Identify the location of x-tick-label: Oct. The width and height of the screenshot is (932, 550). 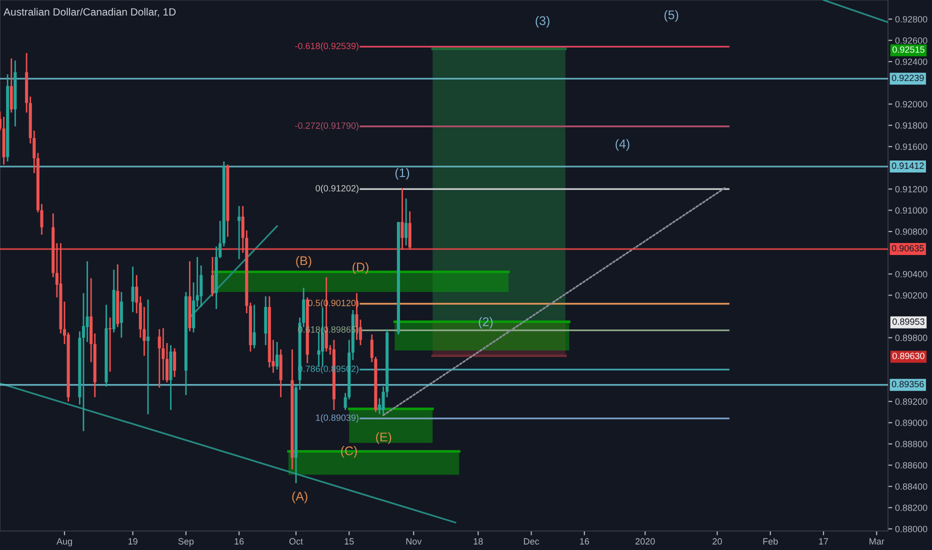
(296, 541).